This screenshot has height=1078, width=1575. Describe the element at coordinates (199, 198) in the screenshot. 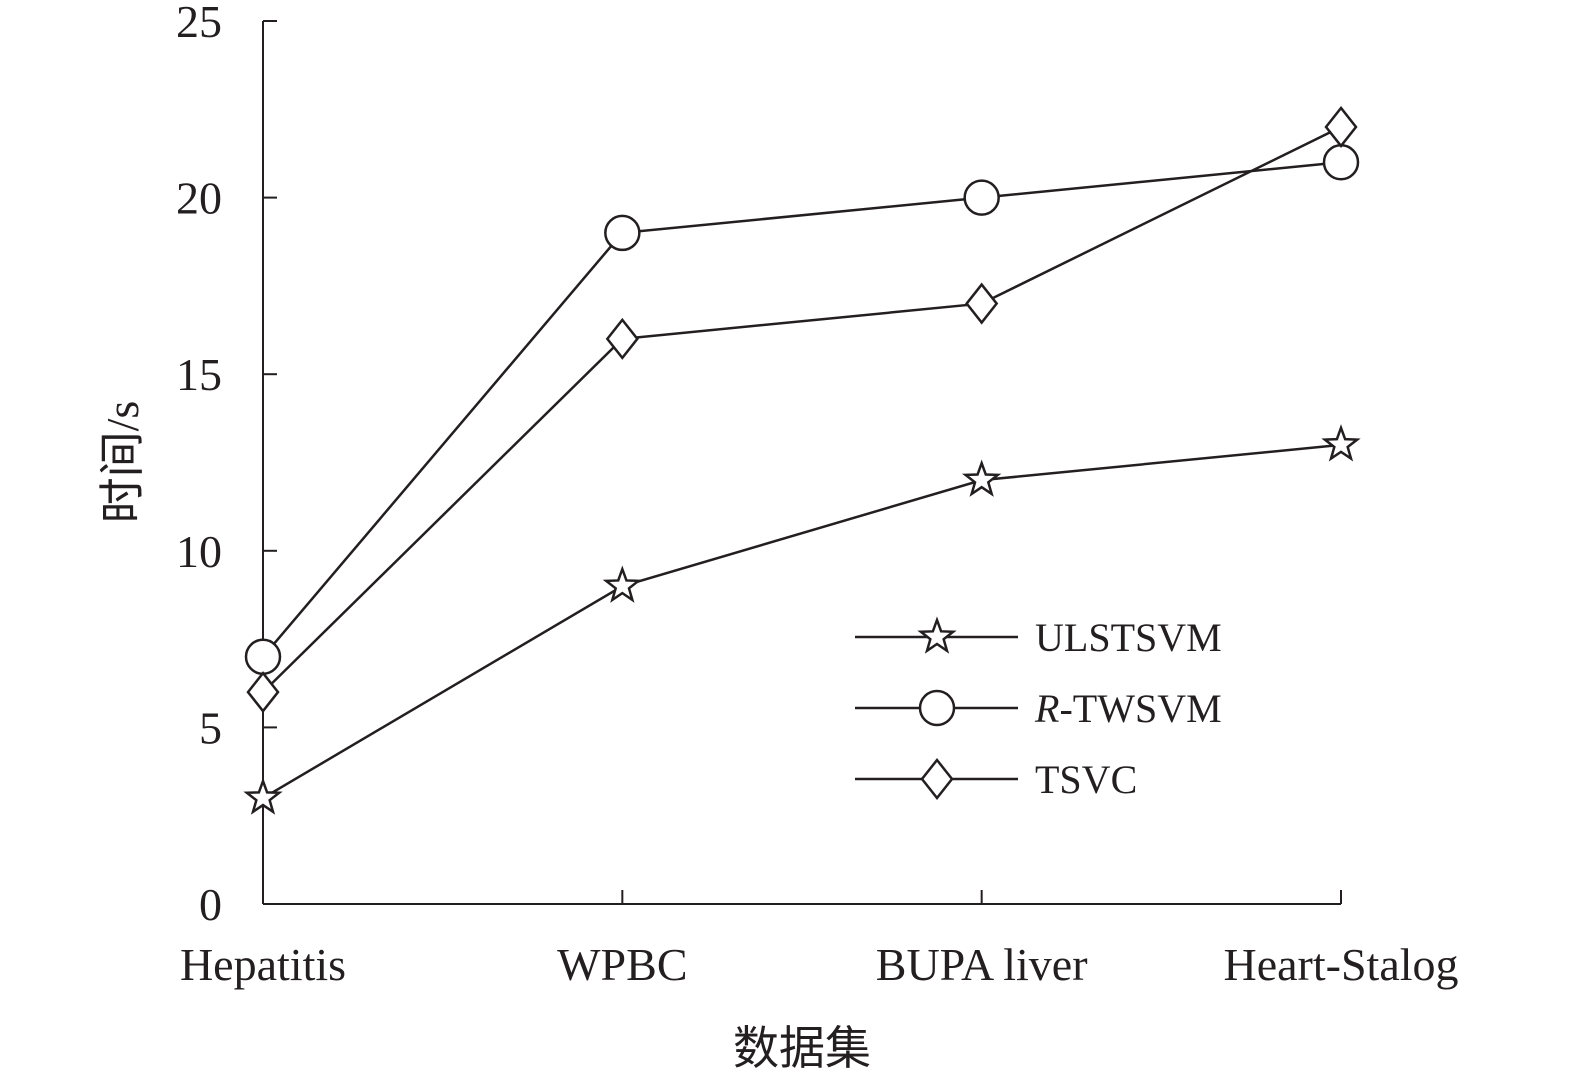

I see `y-tick-label: 20` at that location.